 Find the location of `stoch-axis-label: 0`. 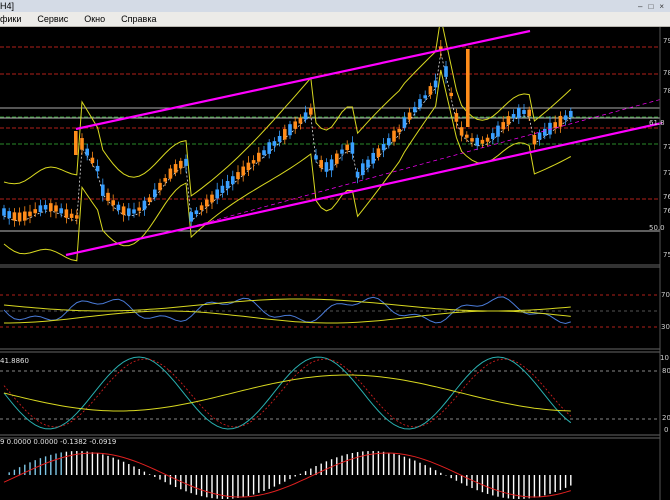

stoch-axis-label: 0 is located at coordinates (666, 430).